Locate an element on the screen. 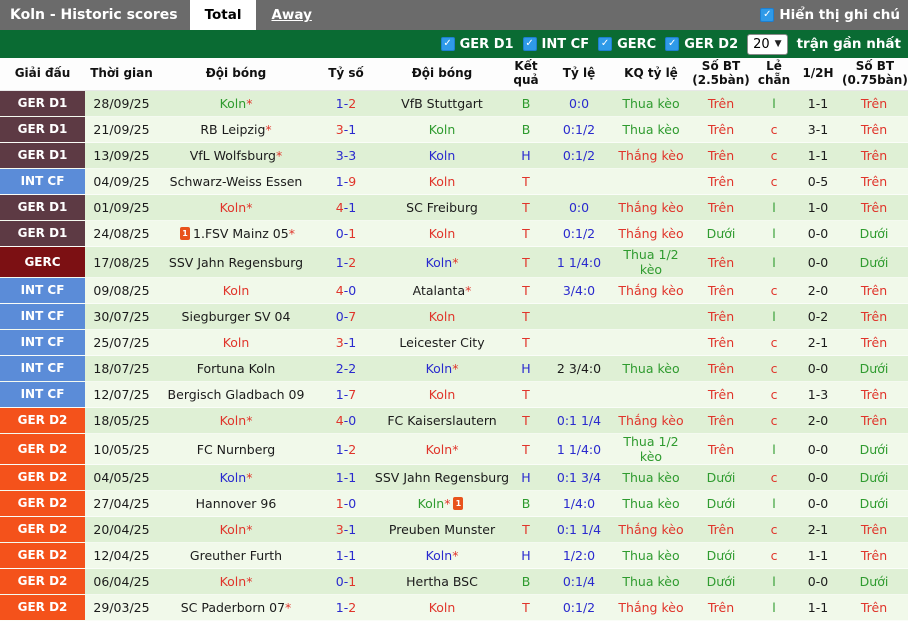 This screenshot has height=634, width=908. column-header-10: 1/2H is located at coordinates (818, 73).